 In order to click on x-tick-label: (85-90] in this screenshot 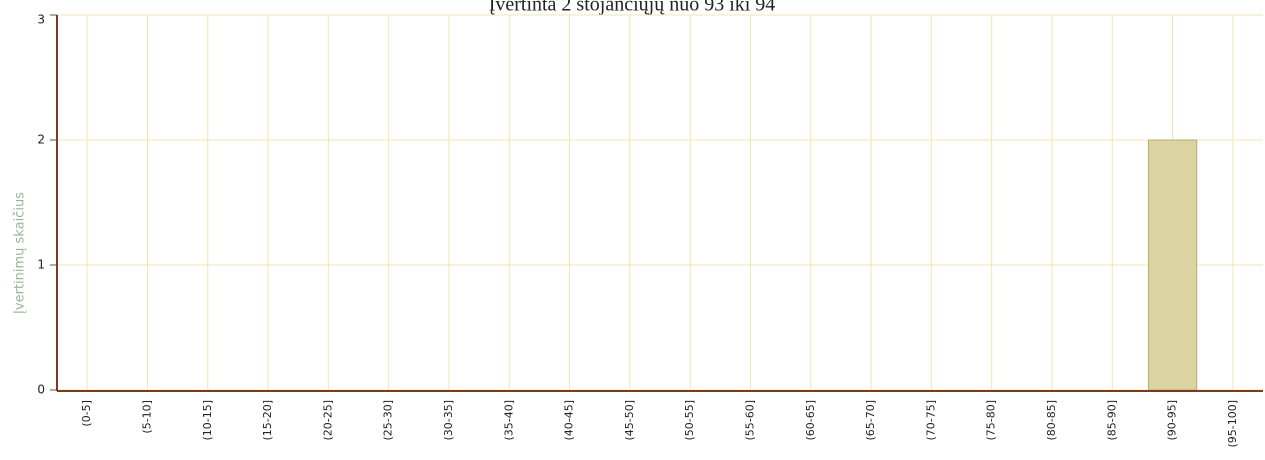, I will do `click(1111, 420)`.